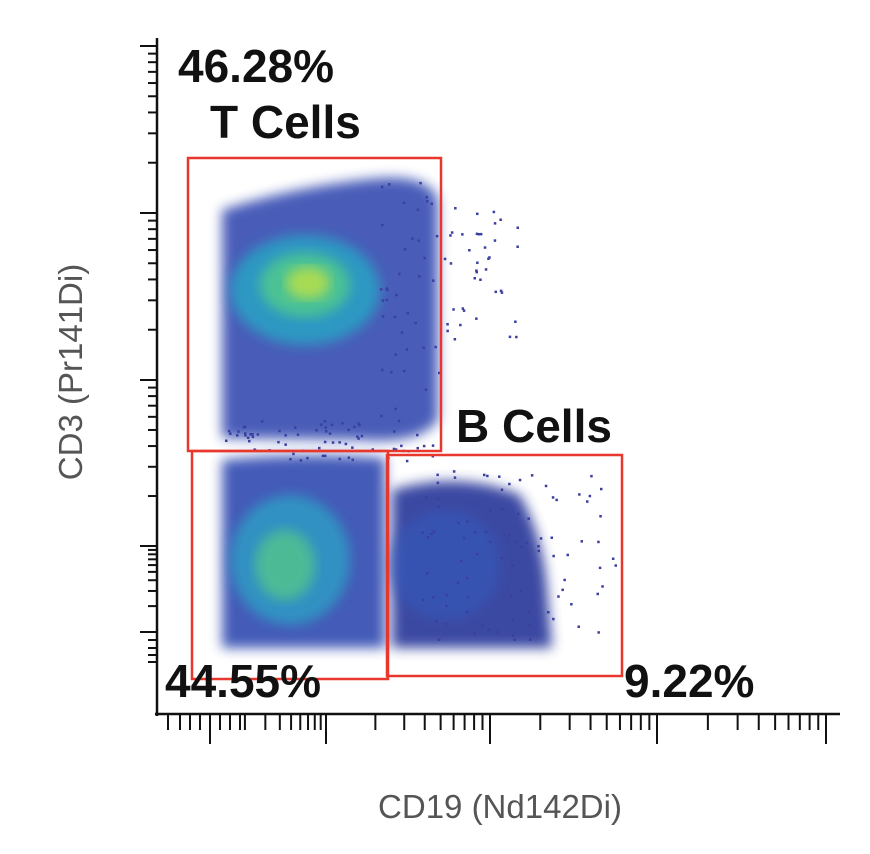 This screenshot has height=854, width=870. What do you see at coordinates (70, 372) in the screenshot?
I see `y-axis-label: CD3 (Pr141Di)` at bounding box center [70, 372].